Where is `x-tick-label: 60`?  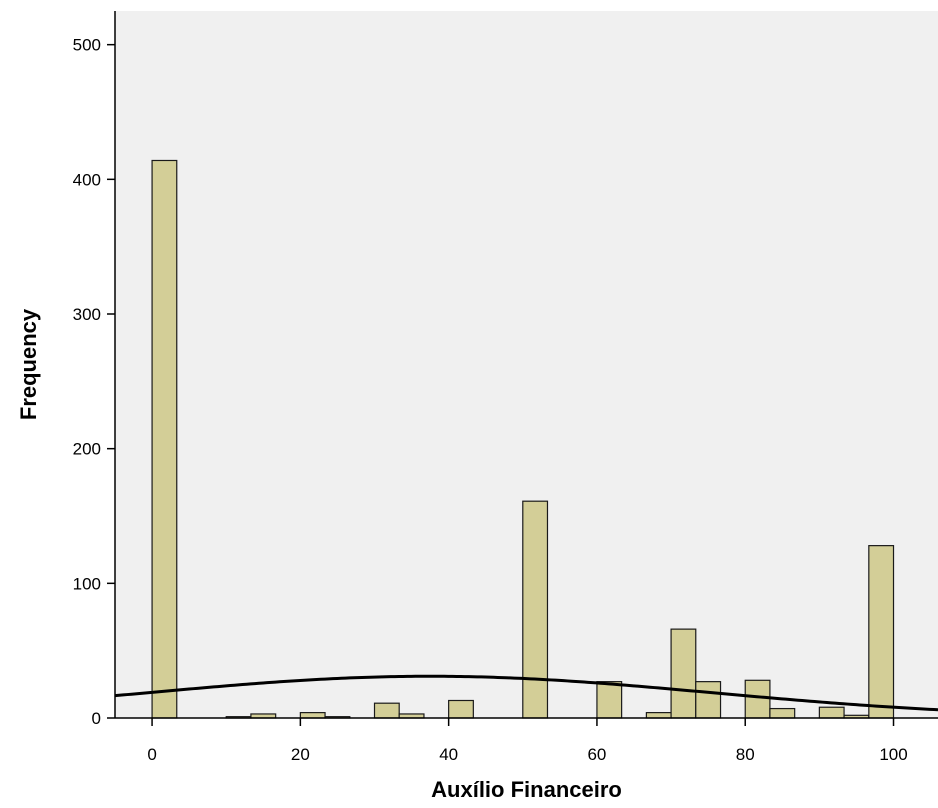
x-tick-label: 60 is located at coordinates (596, 754).